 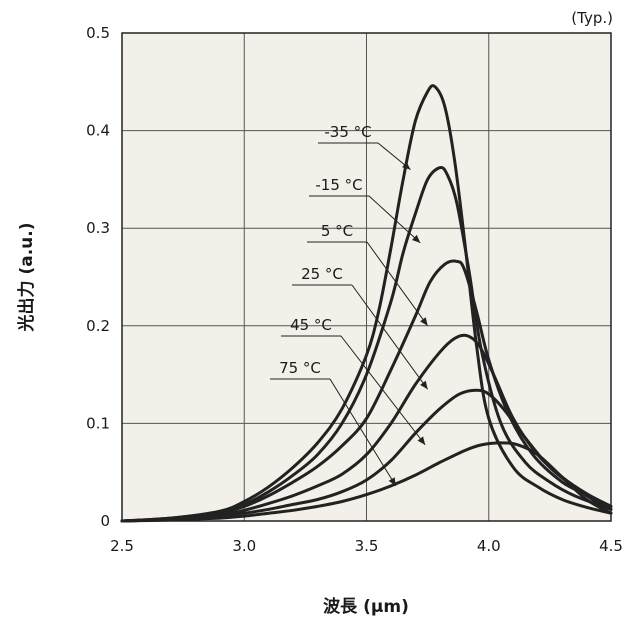 I want to click on series-labels: -35 °C -15 °C 5 °C 25 °C 45 °C 75 °C, so click(x=349, y=305).